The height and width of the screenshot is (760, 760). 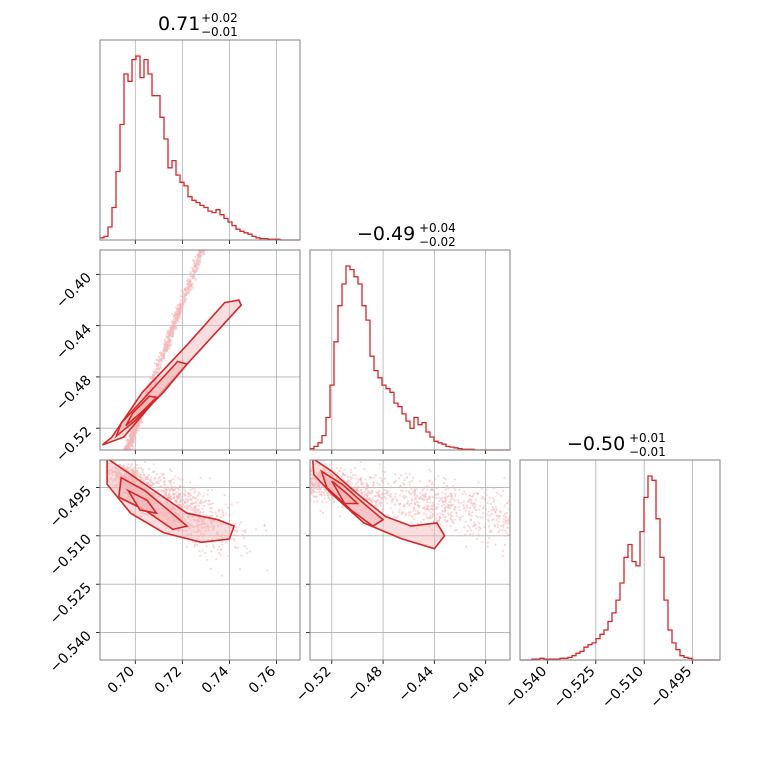 I want to click on y-tick-label: −0.40, so click(x=74, y=291).